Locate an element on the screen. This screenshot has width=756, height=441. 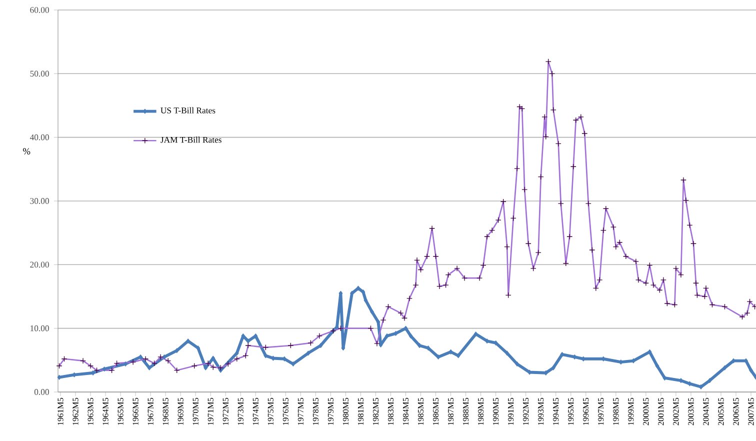
y-tick-label: 10.00 is located at coordinates (39, 328).